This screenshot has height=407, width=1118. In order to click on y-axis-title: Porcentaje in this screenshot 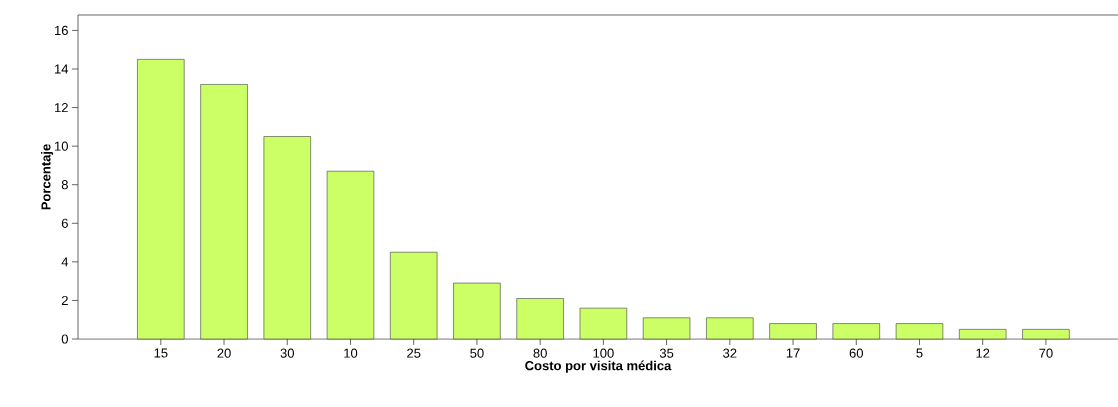, I will do `click(47, 177)`.